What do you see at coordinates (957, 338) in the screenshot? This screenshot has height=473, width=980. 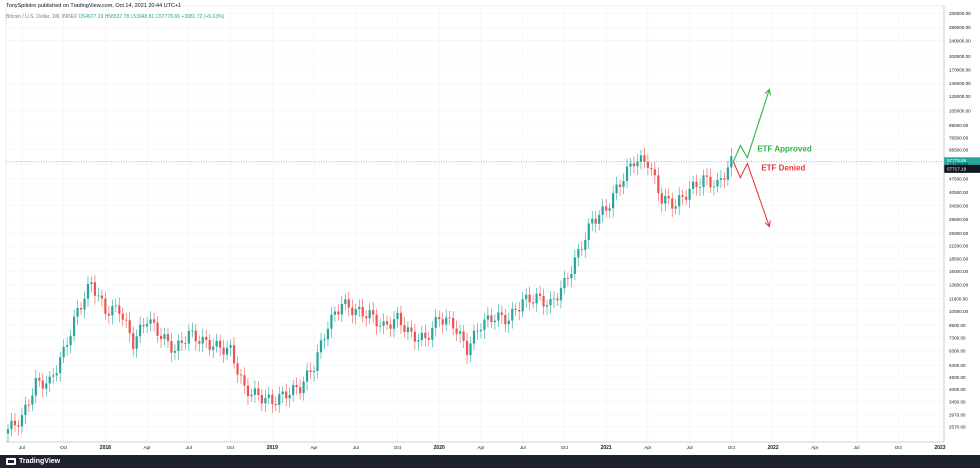 I see `y-tick-label: 7300.00` at bounding box center [957, 338].